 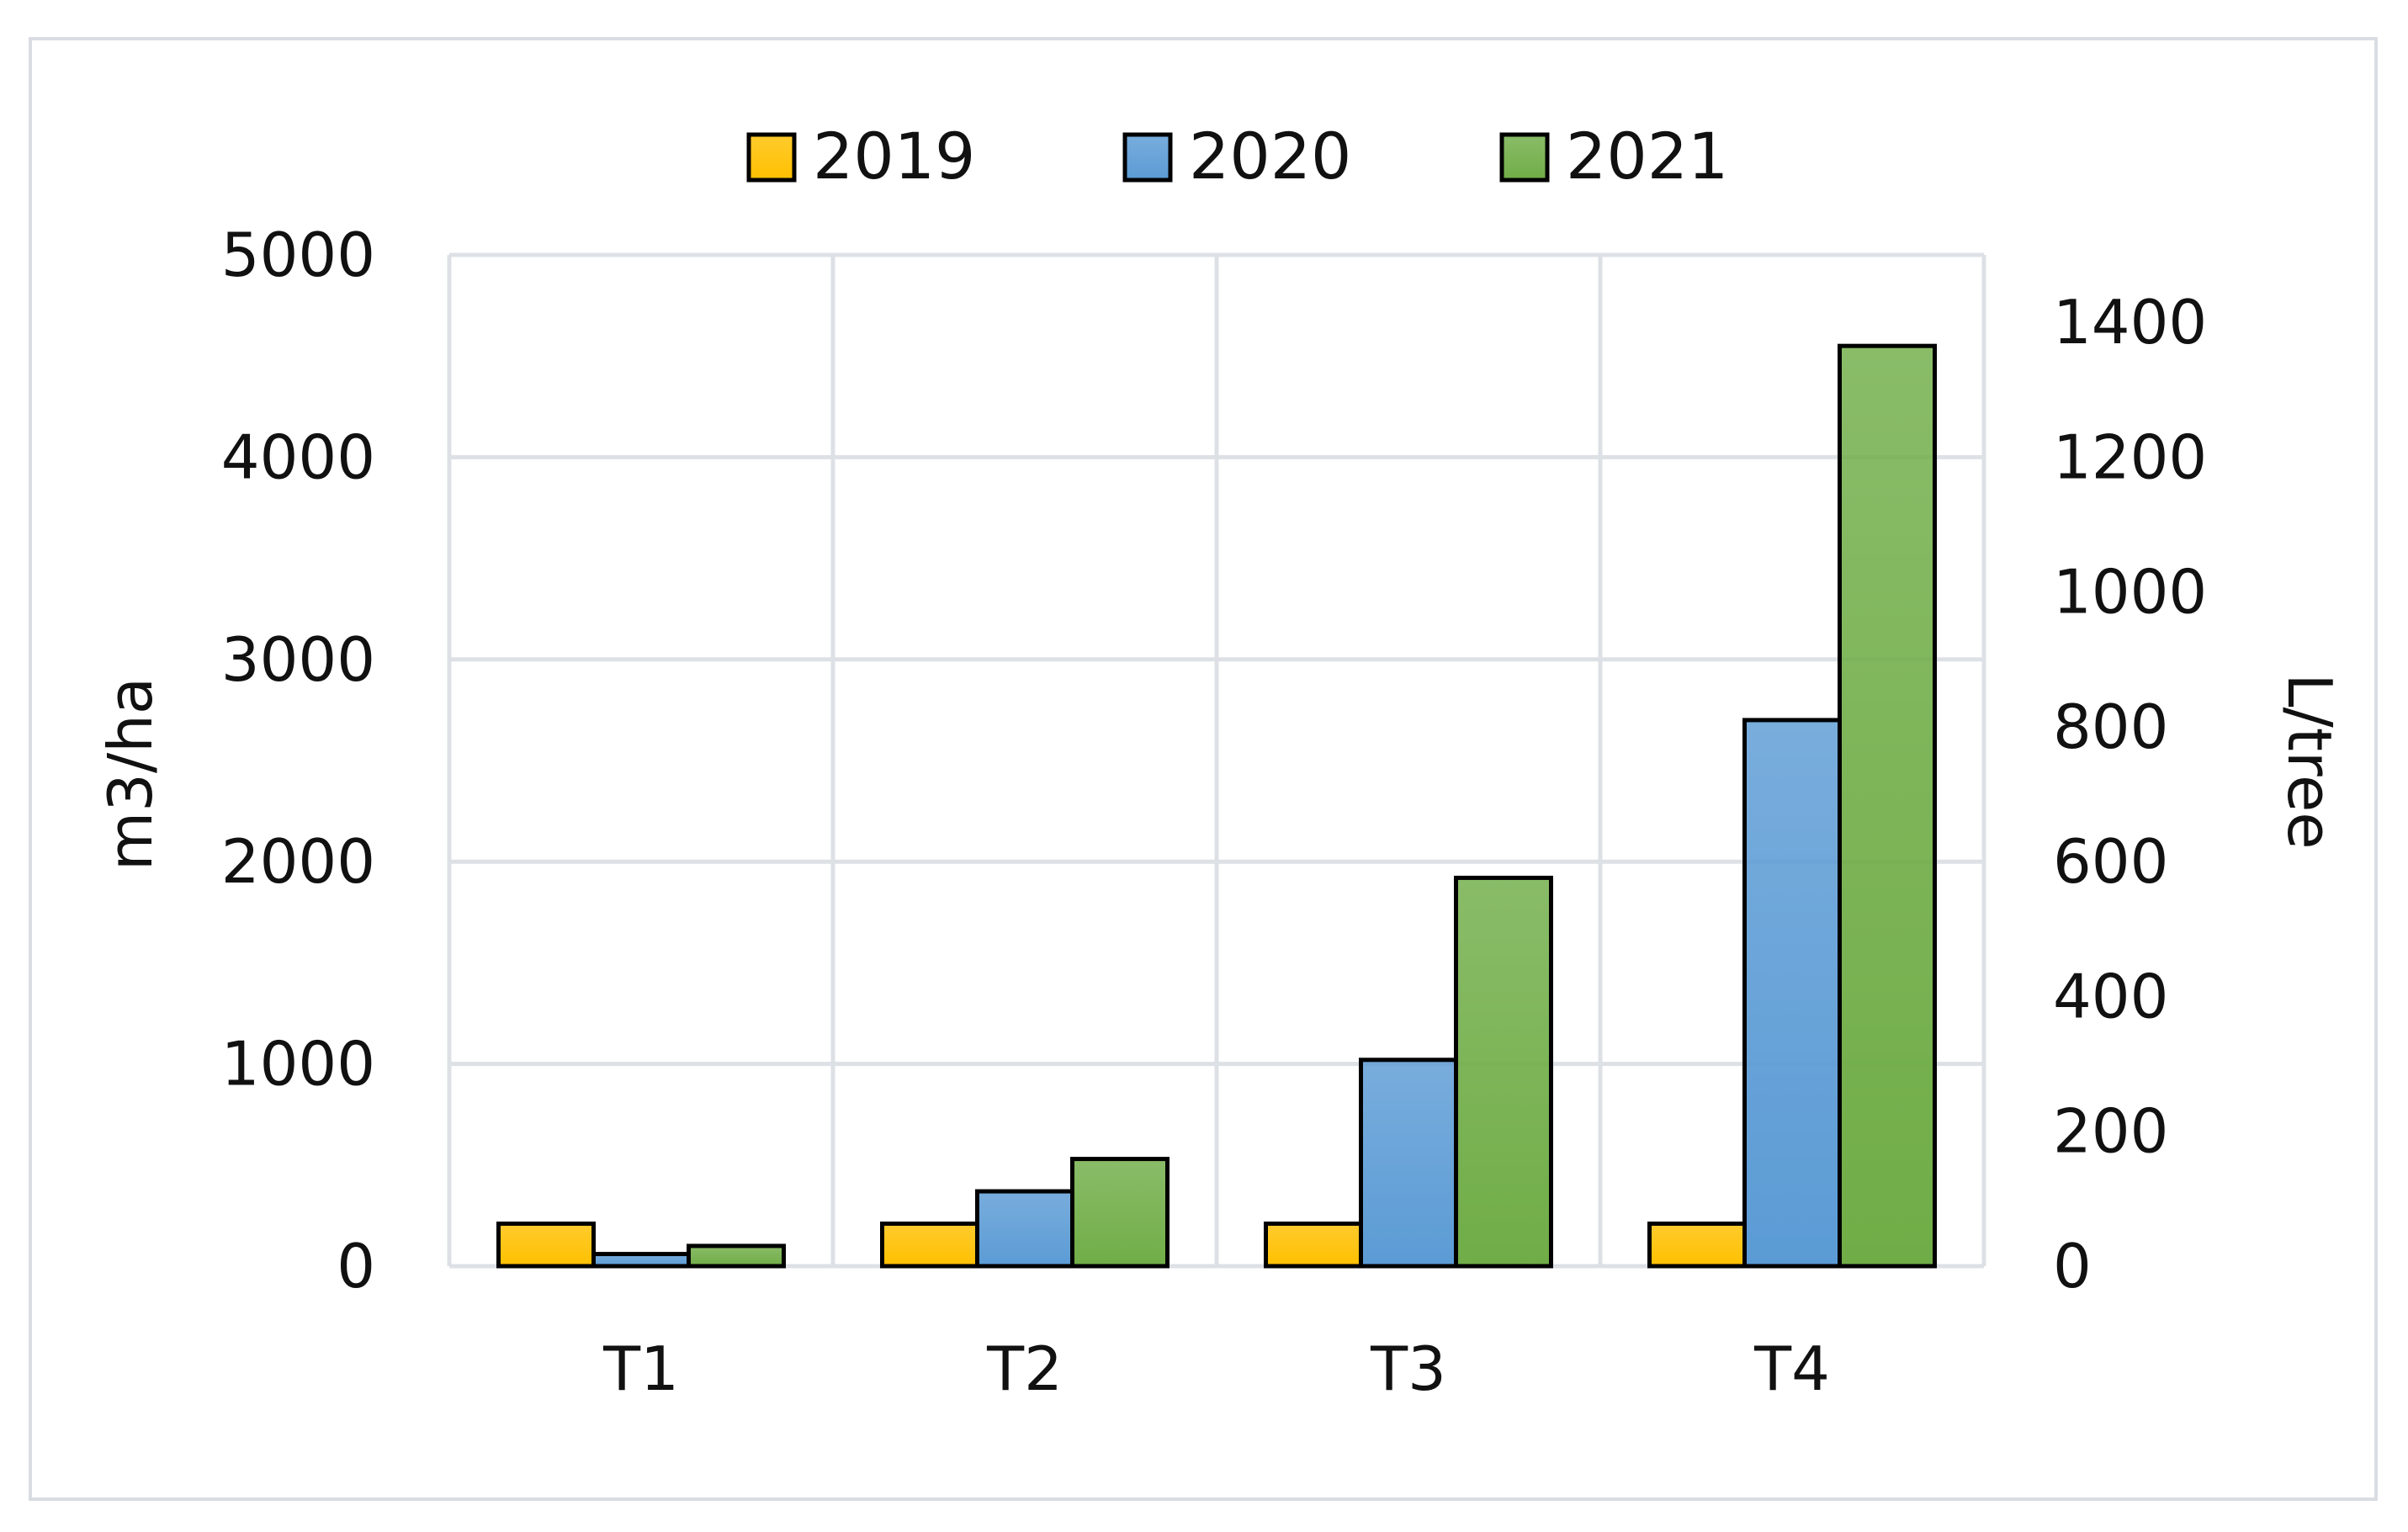 I want to click on x-tick-label: T1, so click(x=641, y=1368).